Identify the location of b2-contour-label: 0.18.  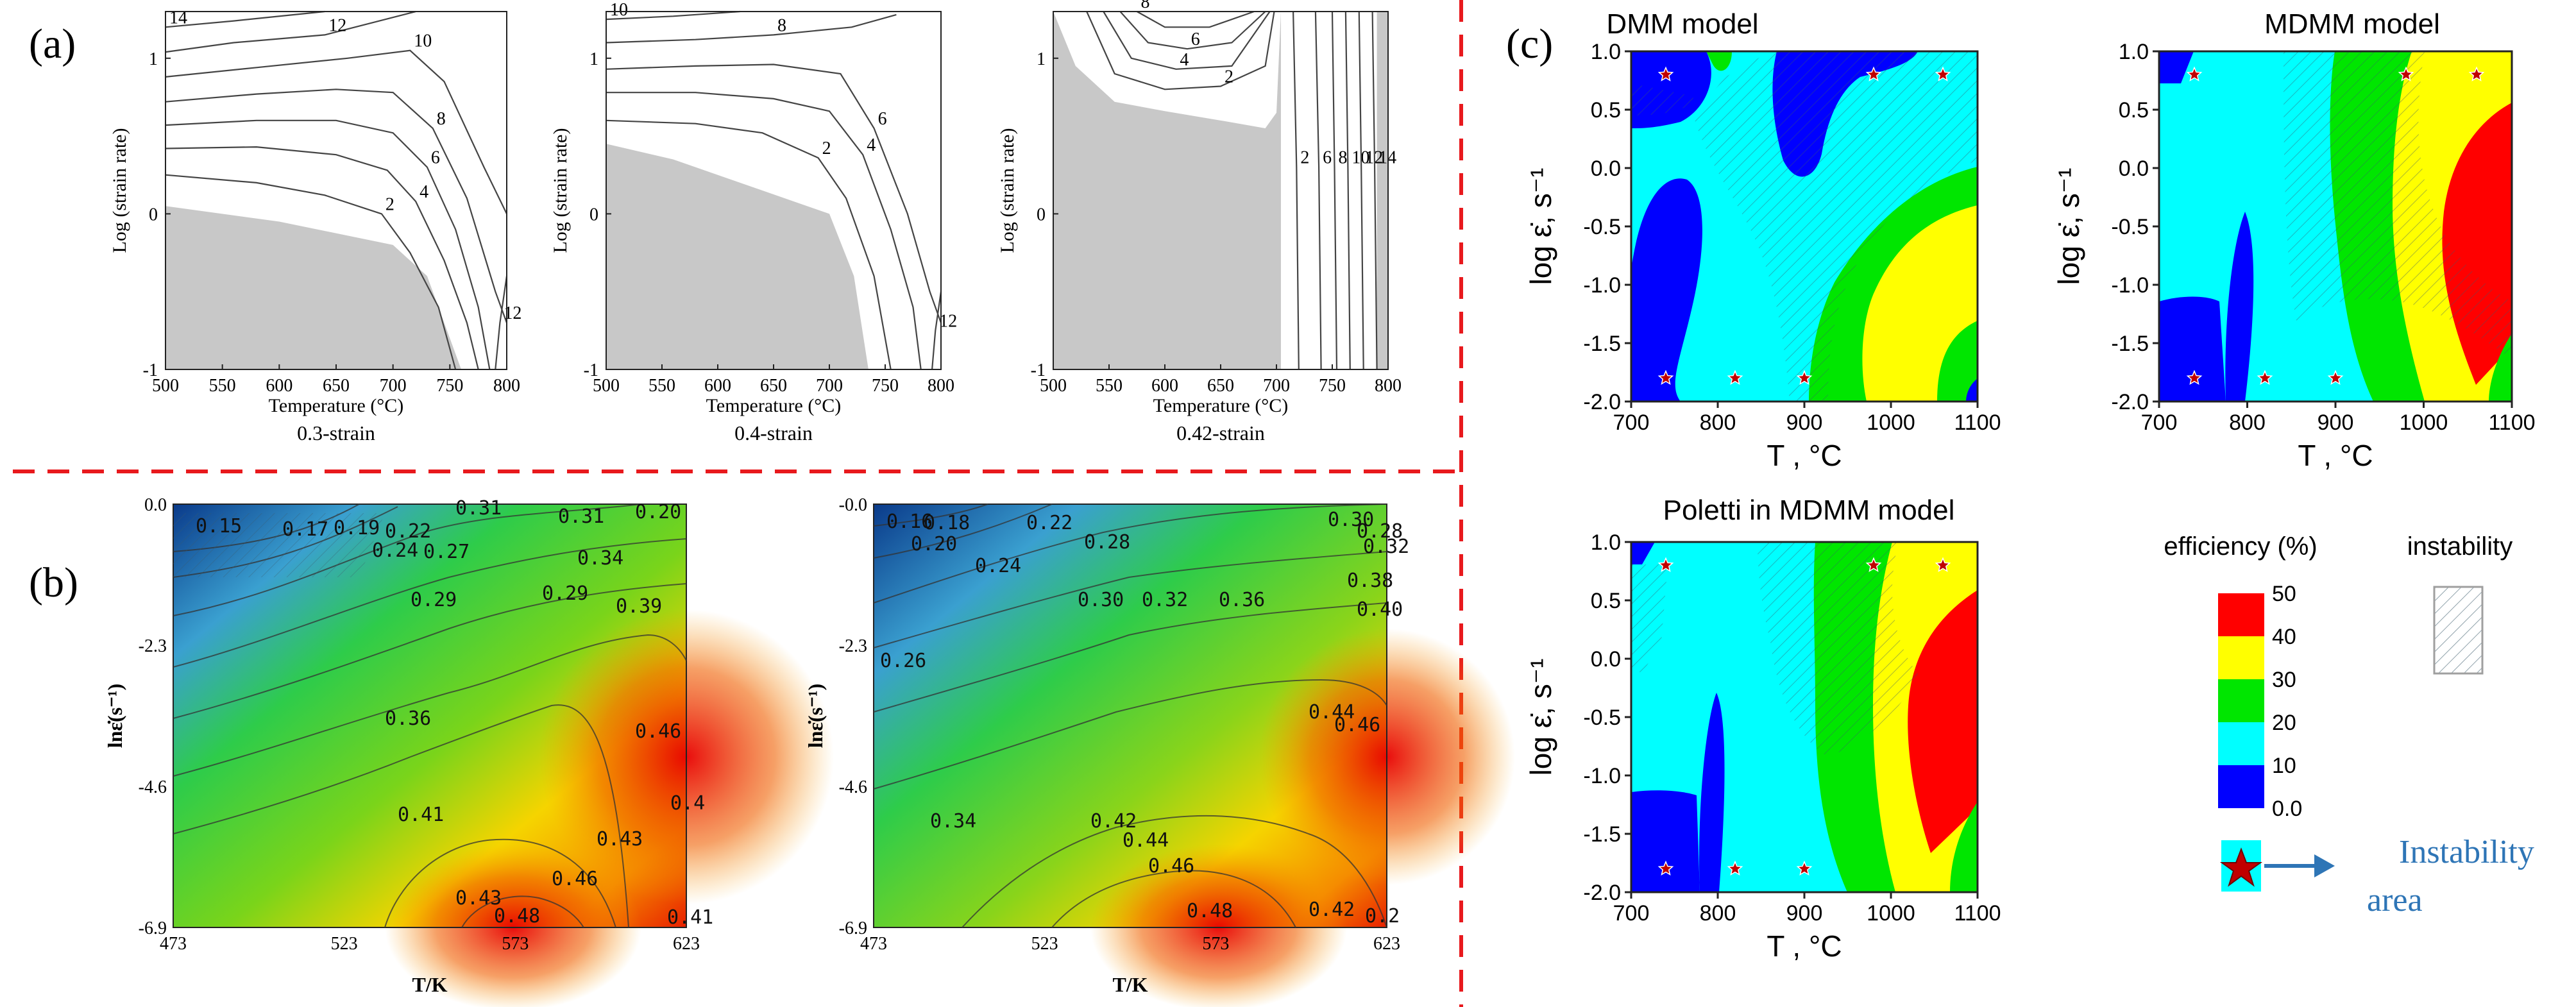
(947, 523).